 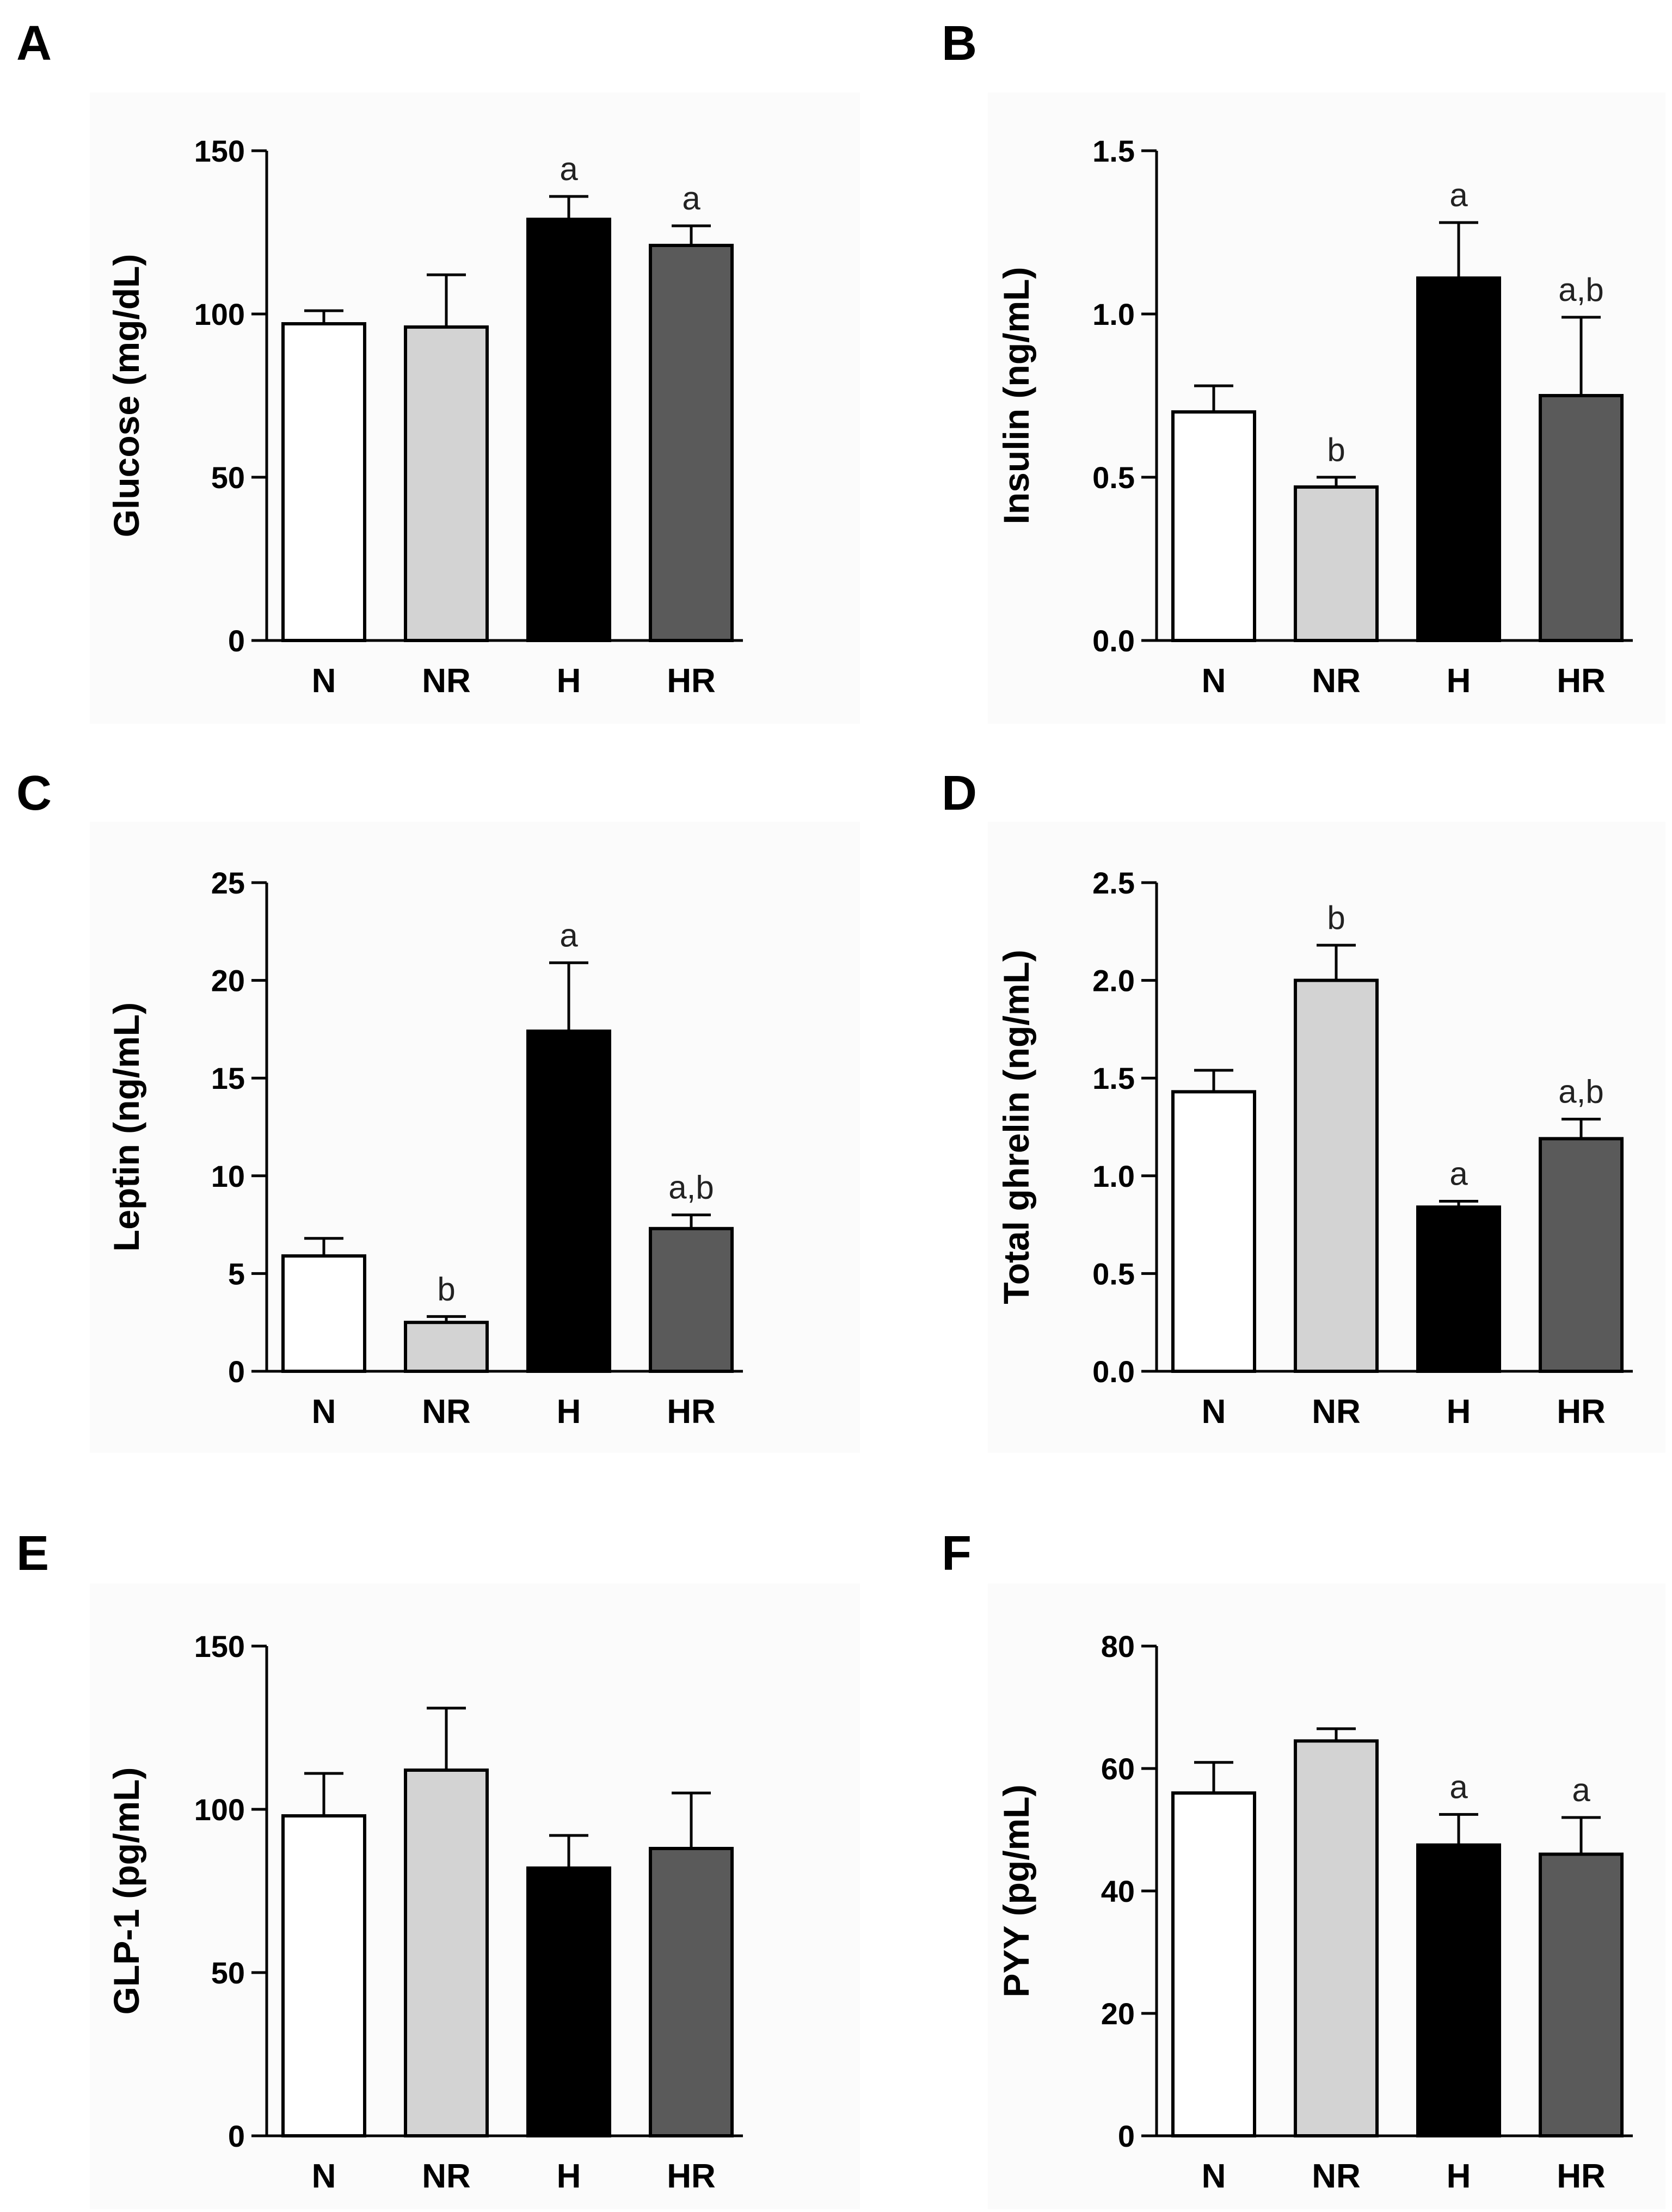 What do you see at coordinates (237, 641) in the screenshot?
I see `panel-a-y-tick-label: 0` at bounding box center [237, 641].